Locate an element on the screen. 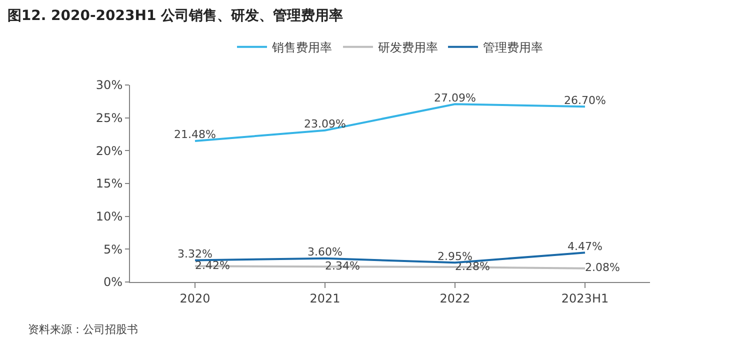  x-tick-label: 2020 is located at coordinates (195, 298).